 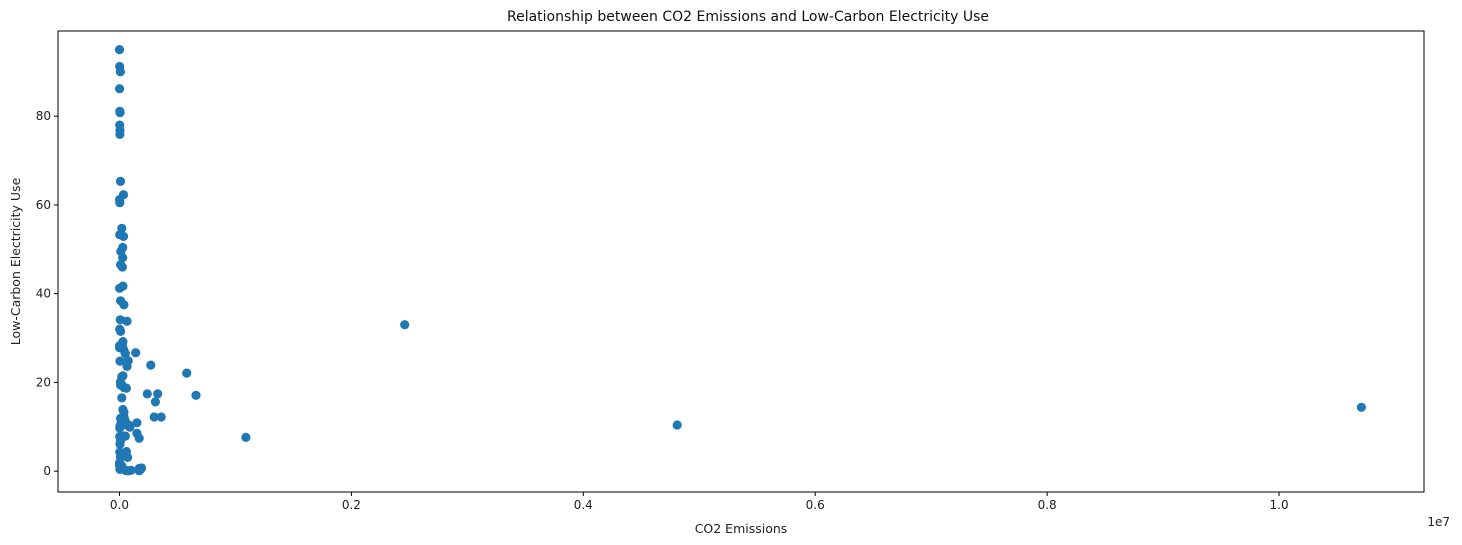 What do you see at coordinates (351, 505) in the screenshot?
I see `x-tick-label: 0.2` at bounding box center [351, 505].